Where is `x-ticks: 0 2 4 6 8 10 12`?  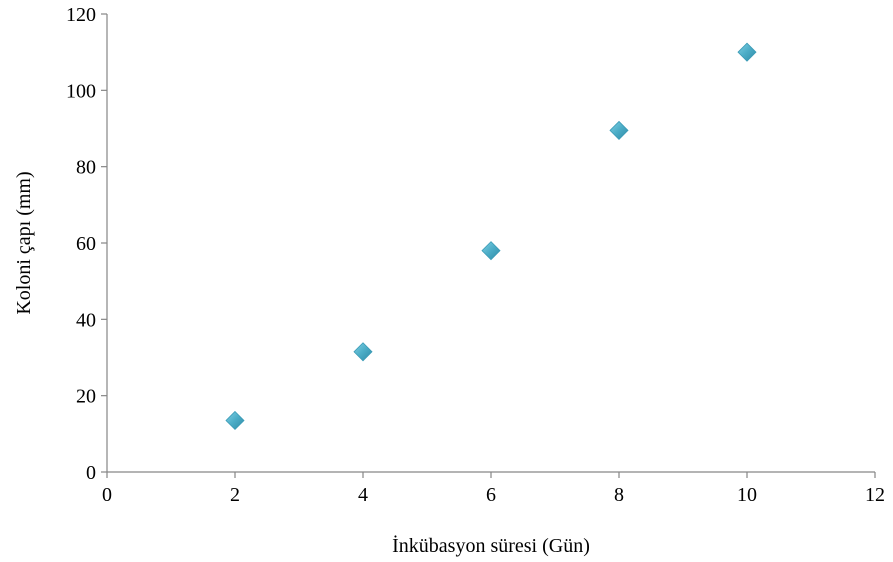 x-ticks: 0 2 4 6 8 10 12 is located at coordinates (493, 489).